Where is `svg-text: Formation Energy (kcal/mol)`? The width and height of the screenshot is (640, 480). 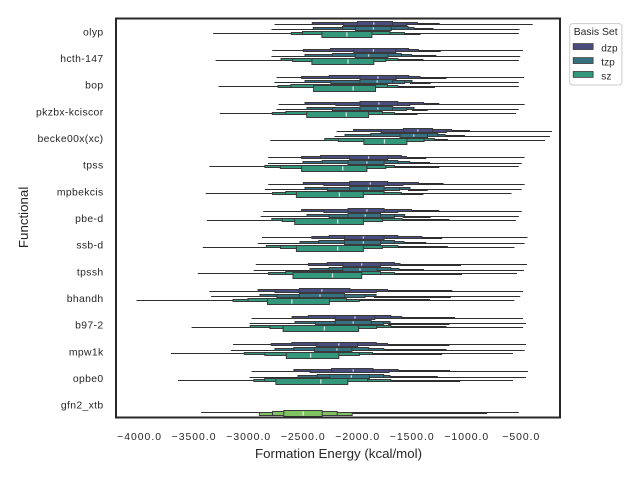
svg-text: Formation Energy (kcal/mol) is located at coordinates (338, 453).